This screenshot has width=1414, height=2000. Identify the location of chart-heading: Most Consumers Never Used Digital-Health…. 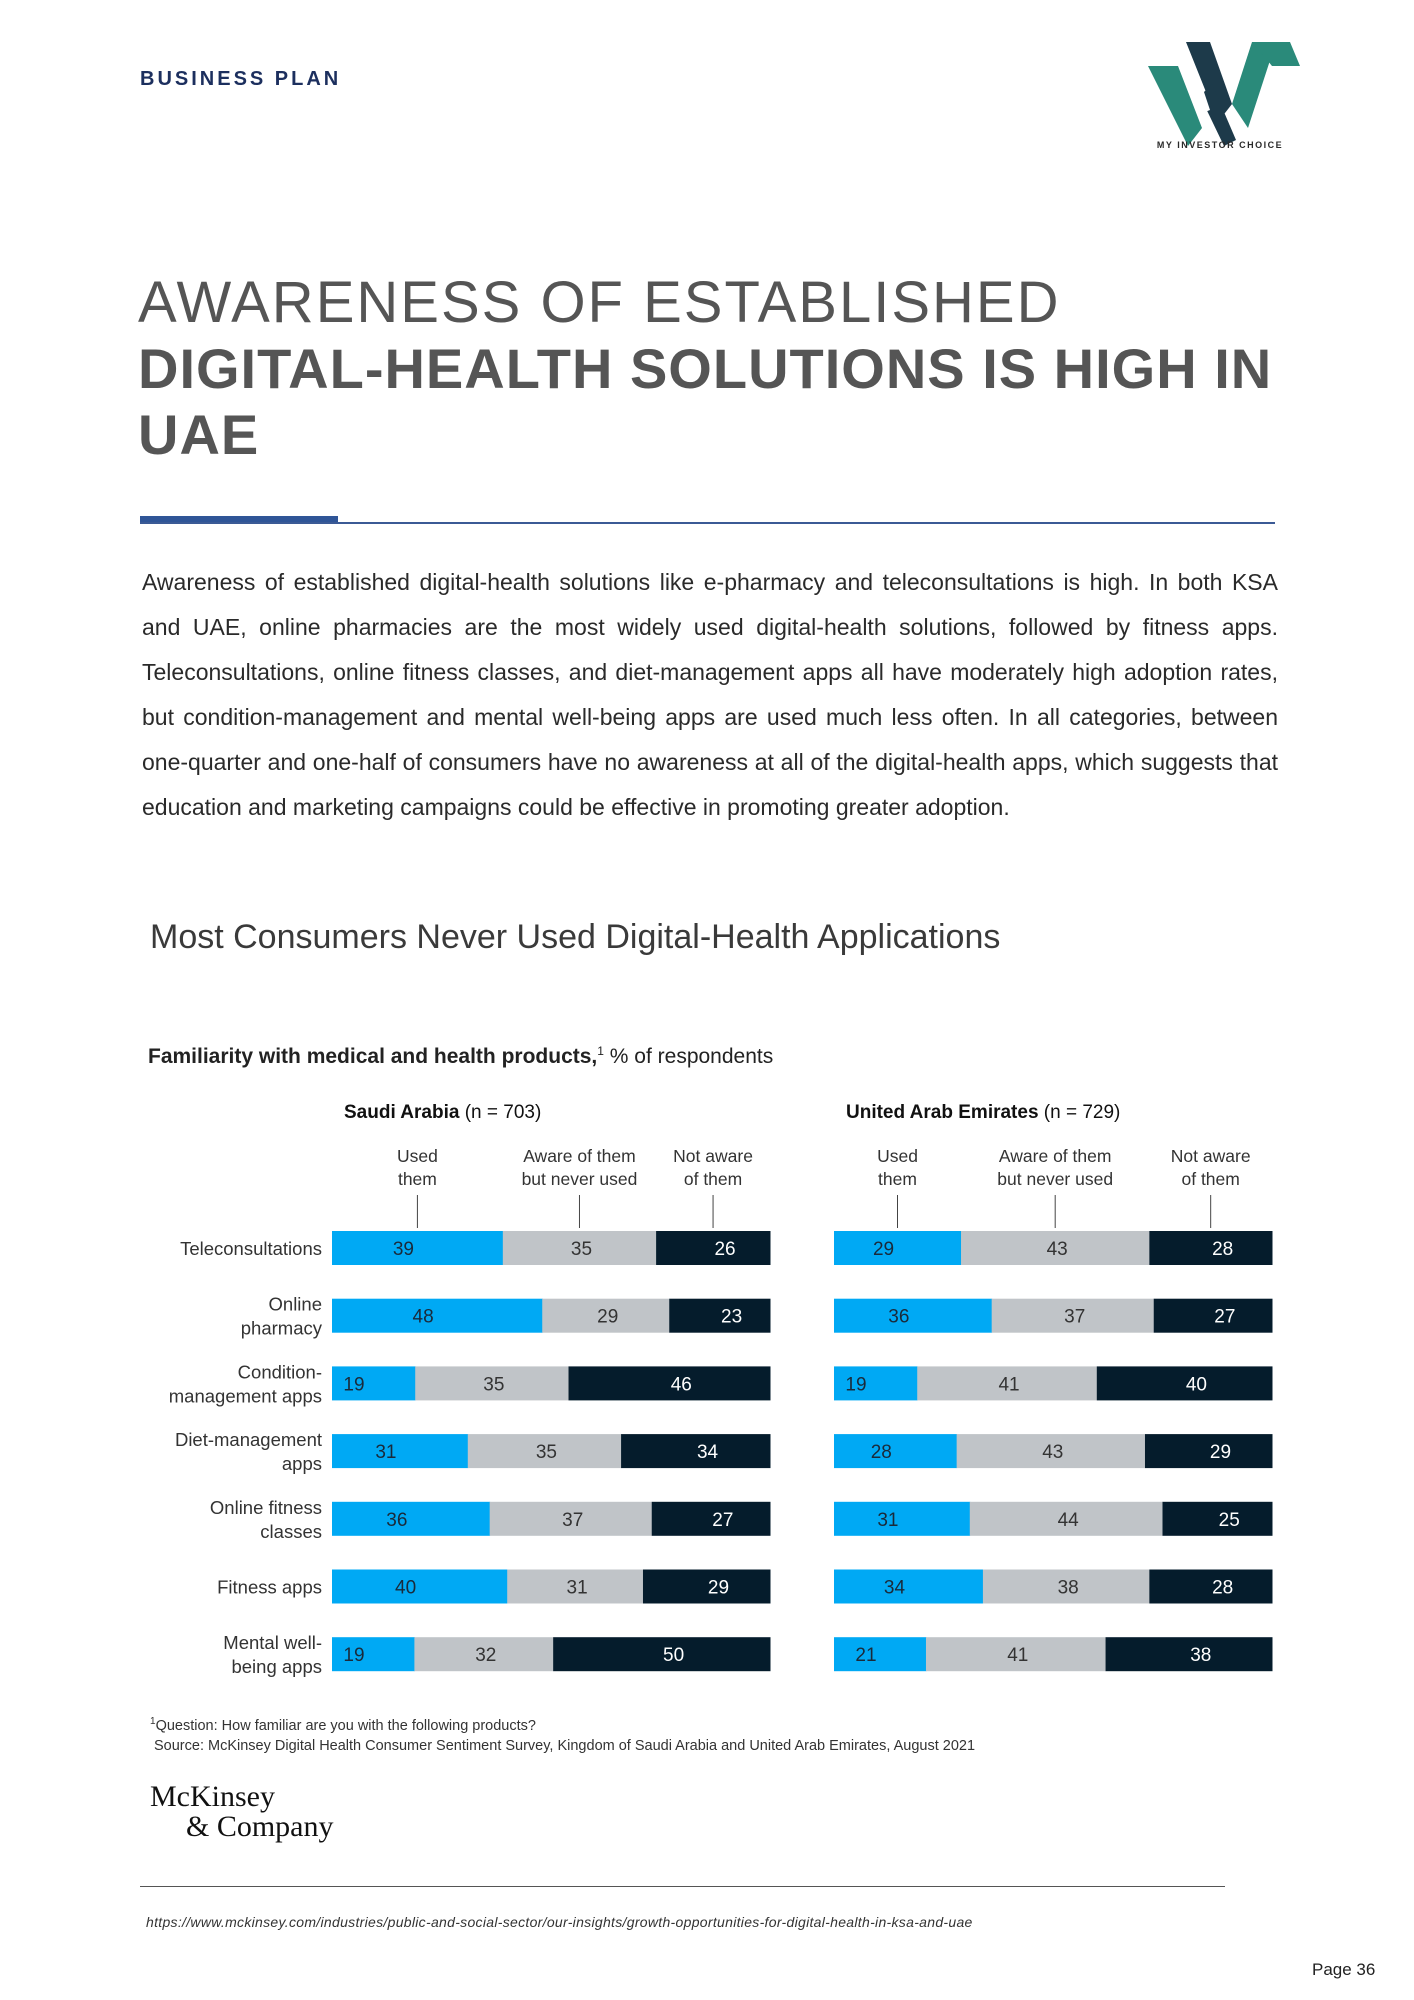
(575, 937).